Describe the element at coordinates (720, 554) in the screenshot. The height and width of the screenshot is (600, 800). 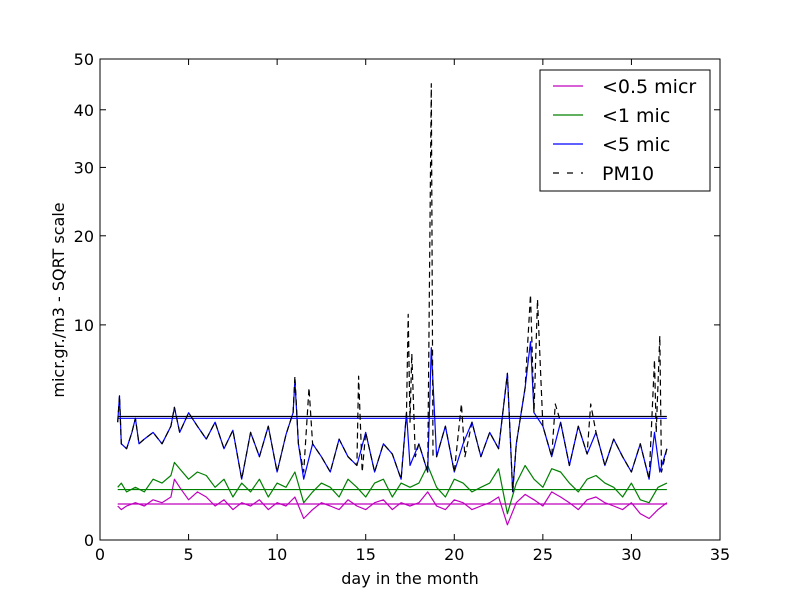
I see `x-tick-label: 35` at that location.